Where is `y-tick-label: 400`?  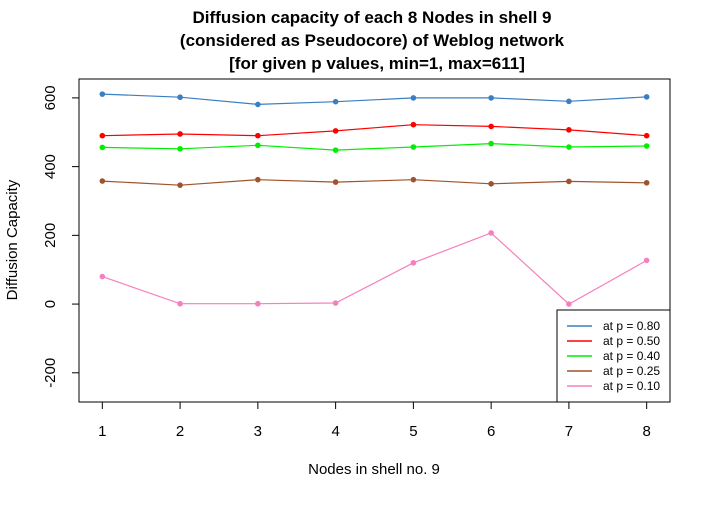
y-tick-label: 400 is located at coordinates (50, 166).